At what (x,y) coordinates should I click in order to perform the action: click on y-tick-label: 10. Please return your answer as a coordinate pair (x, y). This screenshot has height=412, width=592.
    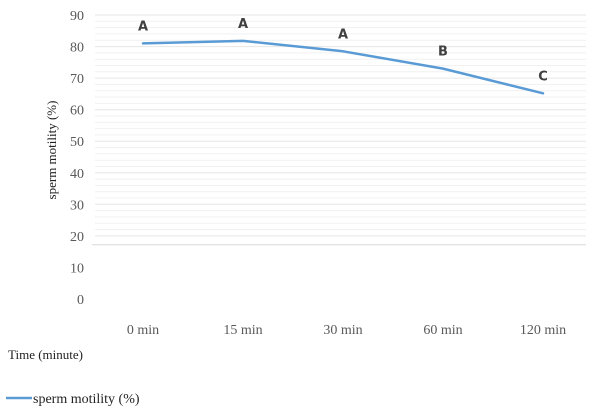
    Looking at the image, I should click on (77, 268).